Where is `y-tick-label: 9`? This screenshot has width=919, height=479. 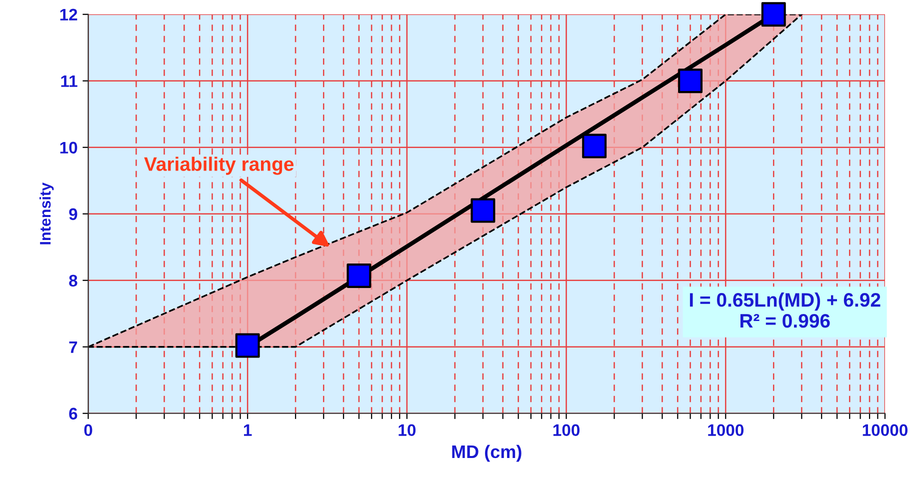 y-tick-label: 9 is located at coordinates (73, 214).